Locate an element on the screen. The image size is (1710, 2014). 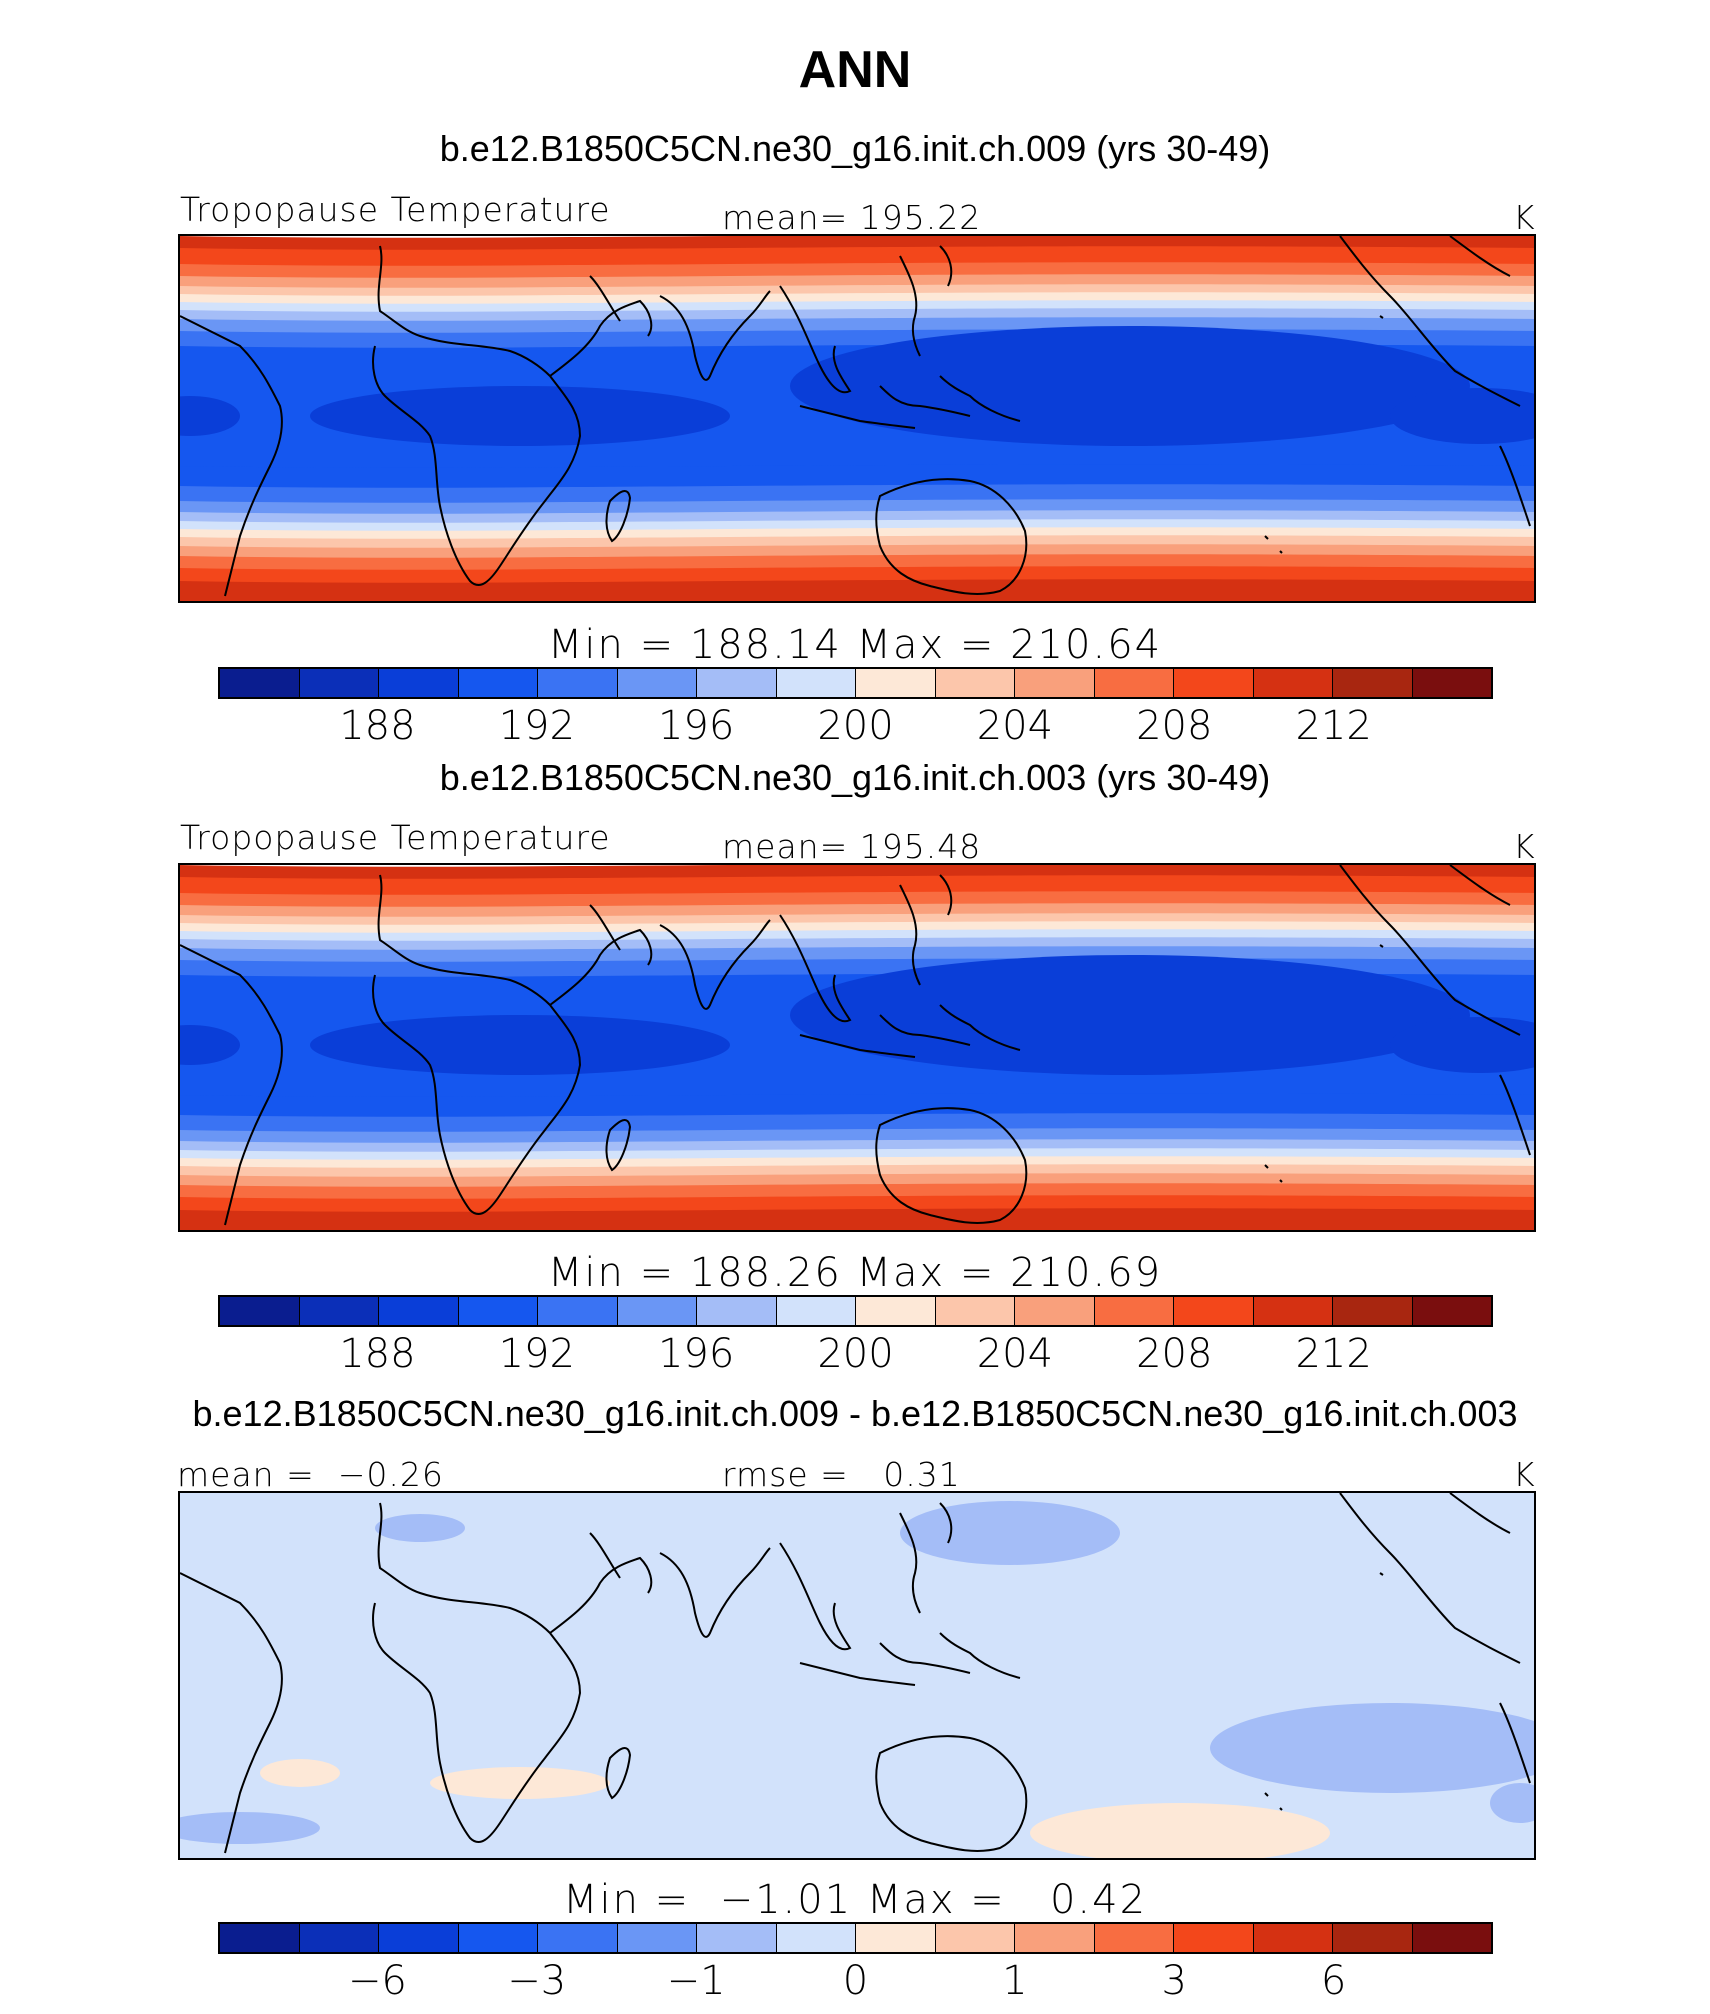
panel-2-field is located at coordinates (857, 1047).